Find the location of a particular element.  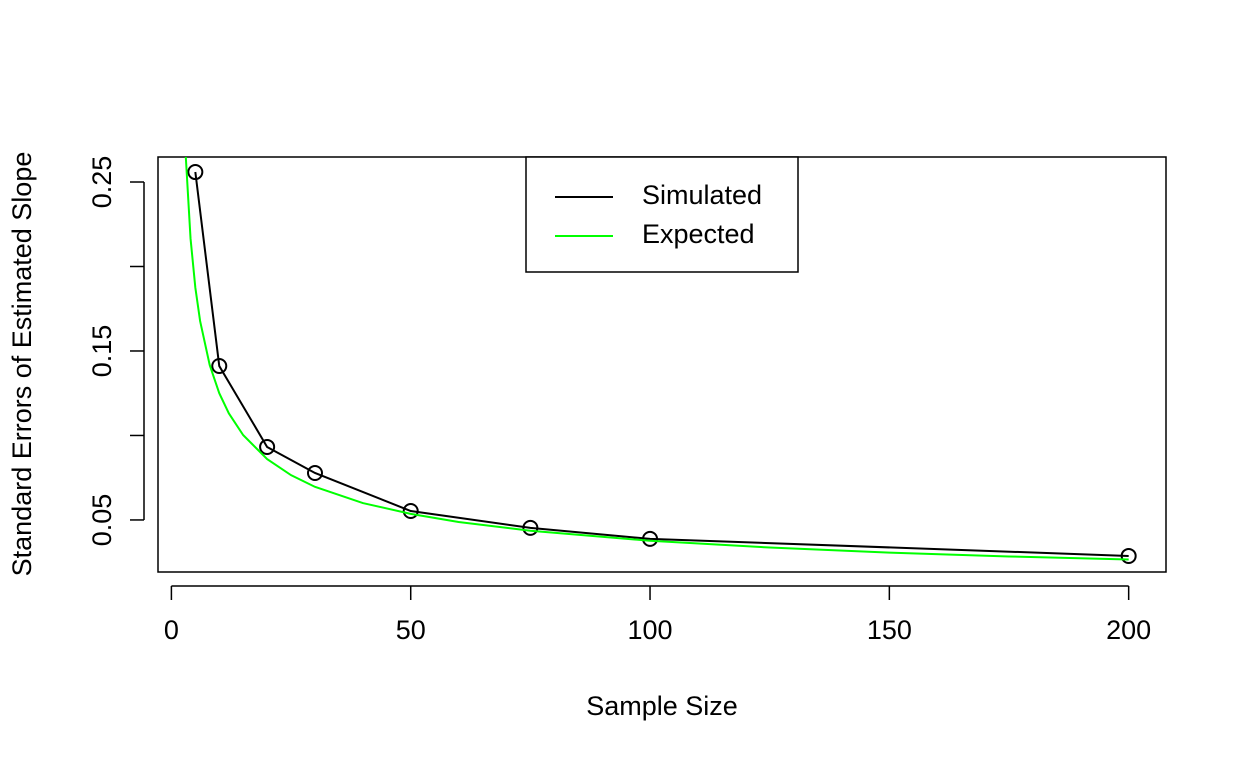

y-tick-label: 0.25 is located at coordinates (102, 182).